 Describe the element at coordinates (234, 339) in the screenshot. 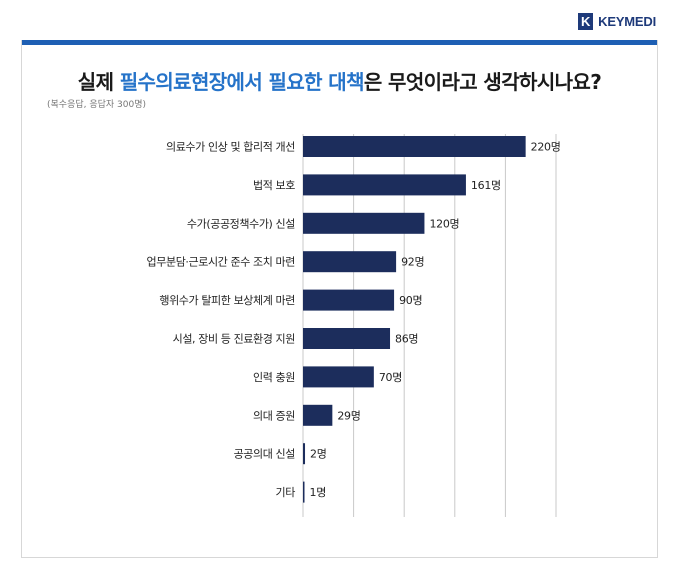

I see `category-label: 시설, 장비 등 진료환경 지원` at that location.